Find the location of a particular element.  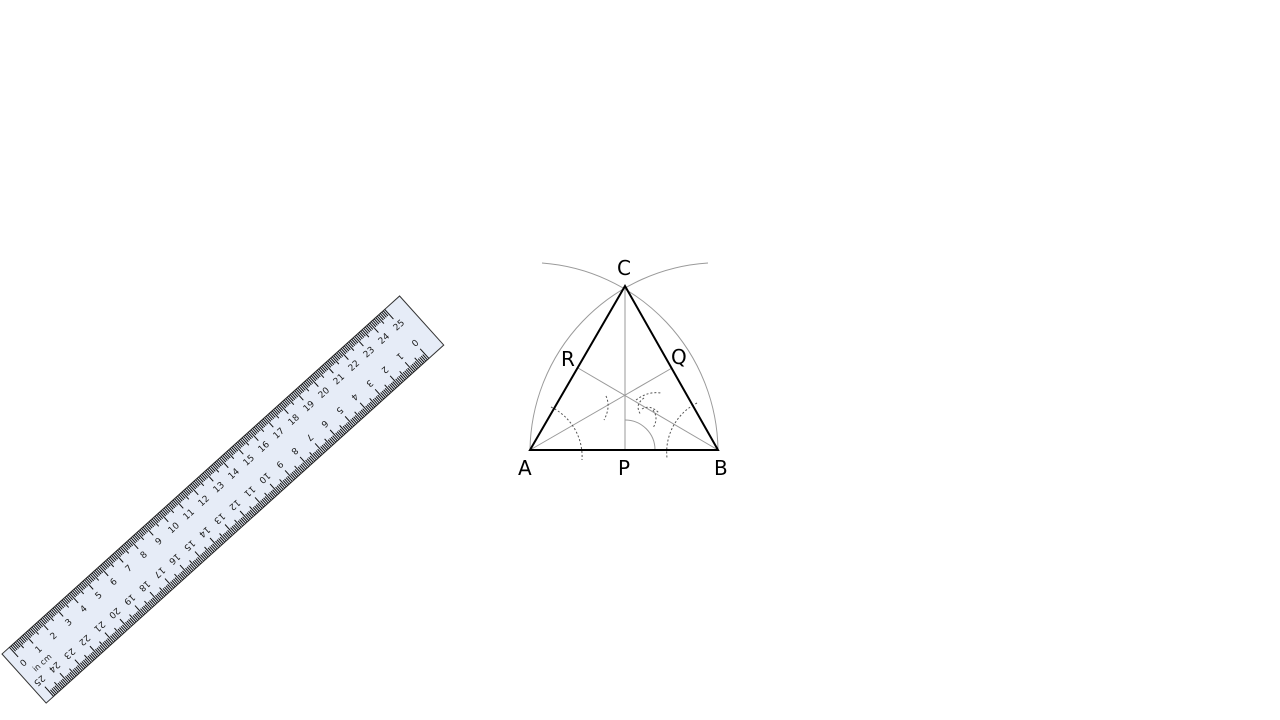

ruler-number-top: 4 is located at coordinates (84, 609).